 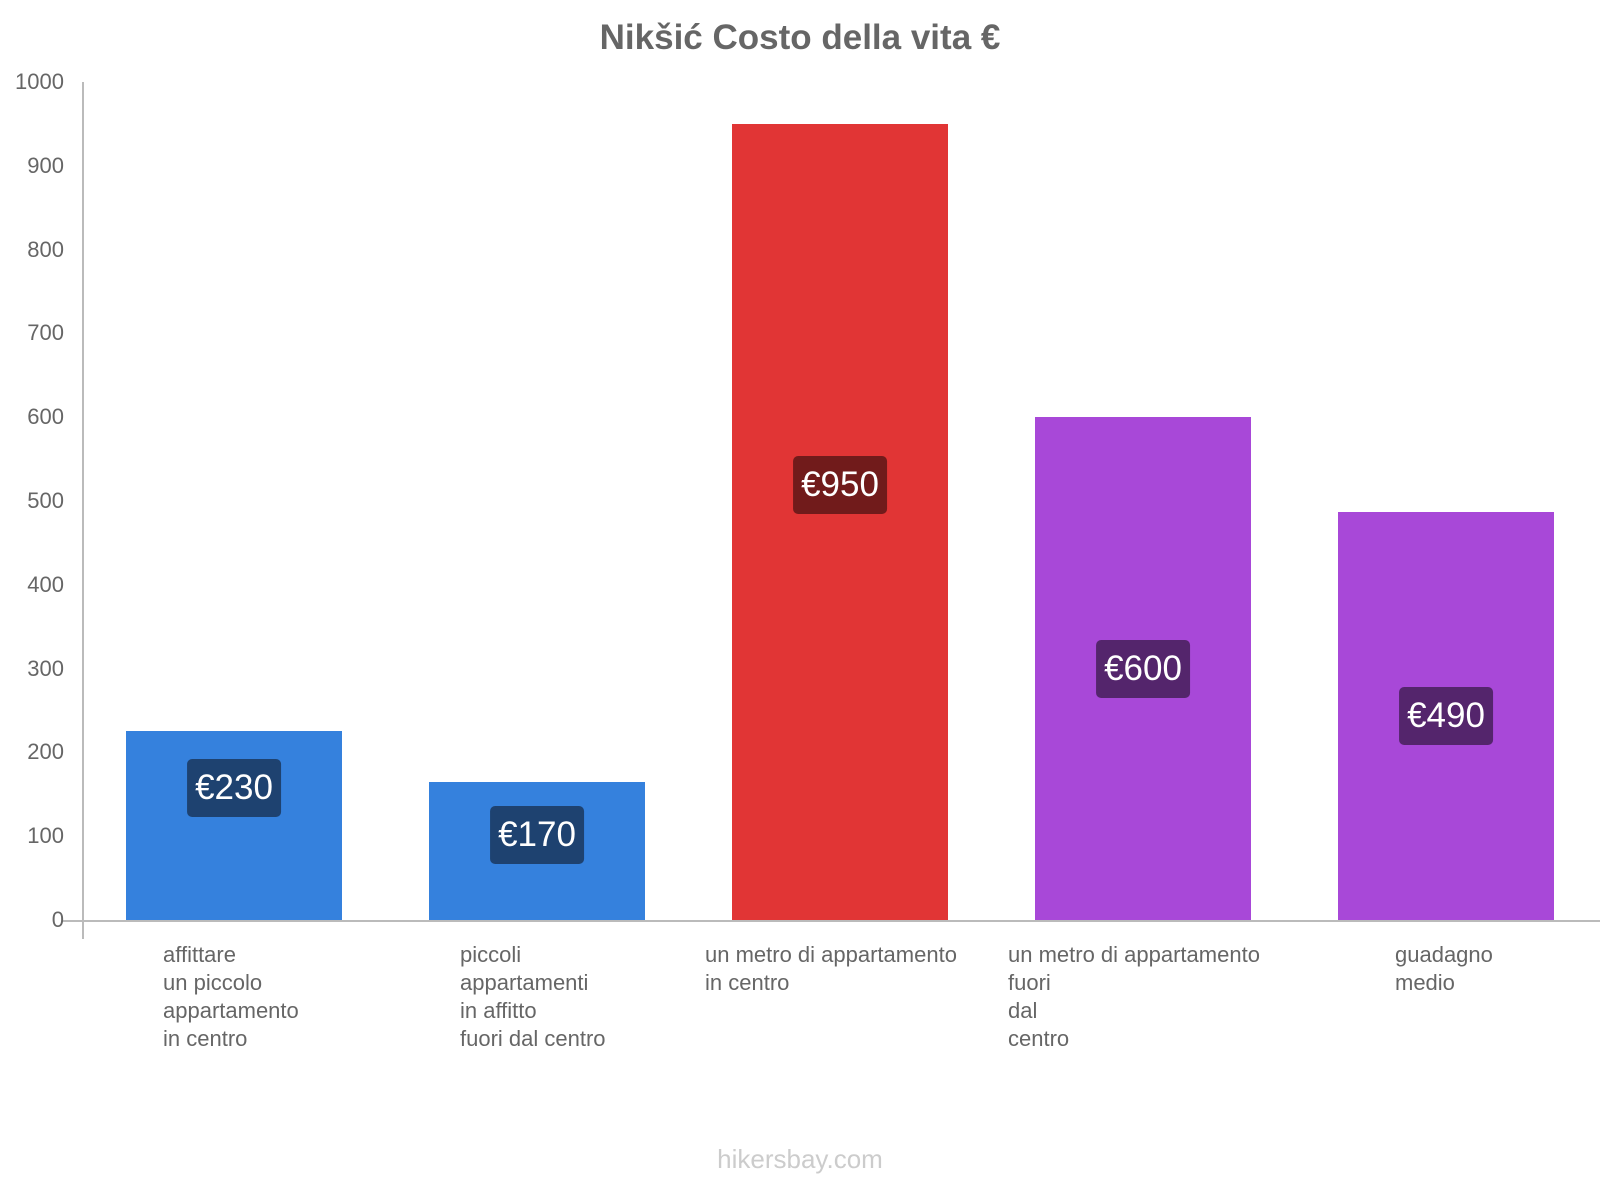 I want to click on watermark: hikersbay.com, so click(x=800, y=1159).